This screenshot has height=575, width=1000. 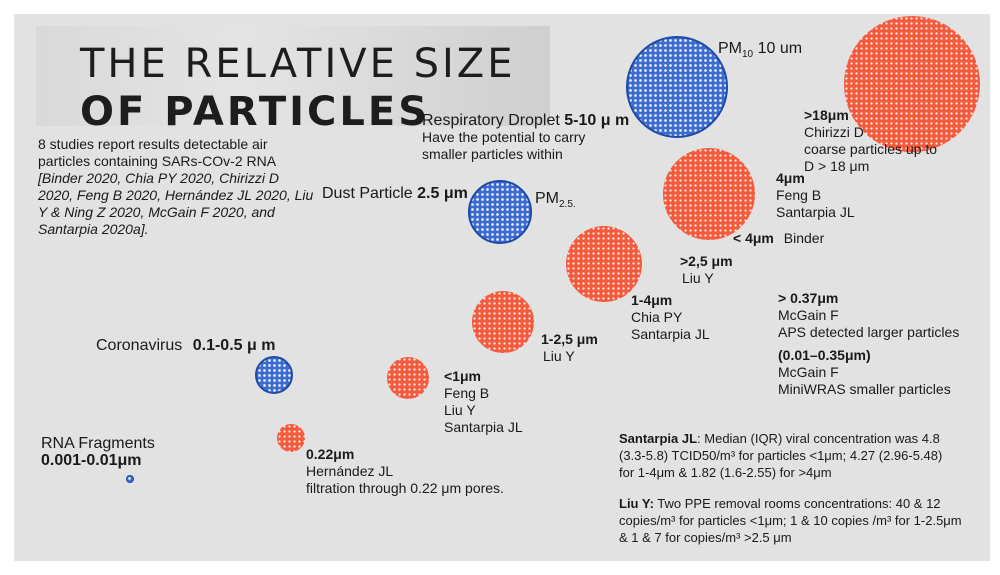 I want to click on pm25-label: PM2.5., so click(x=555, y=201).